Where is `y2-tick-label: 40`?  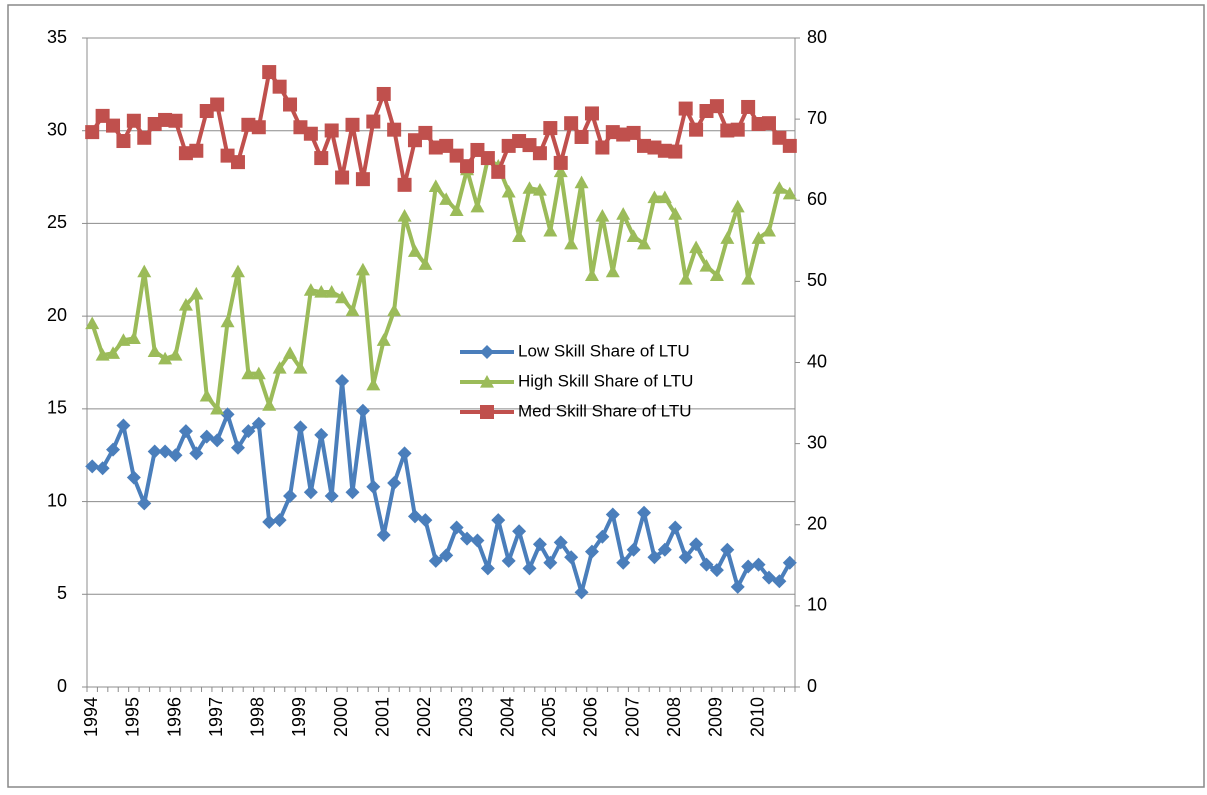 y2-tick-label: 40 is located at coordinates (817, 361).